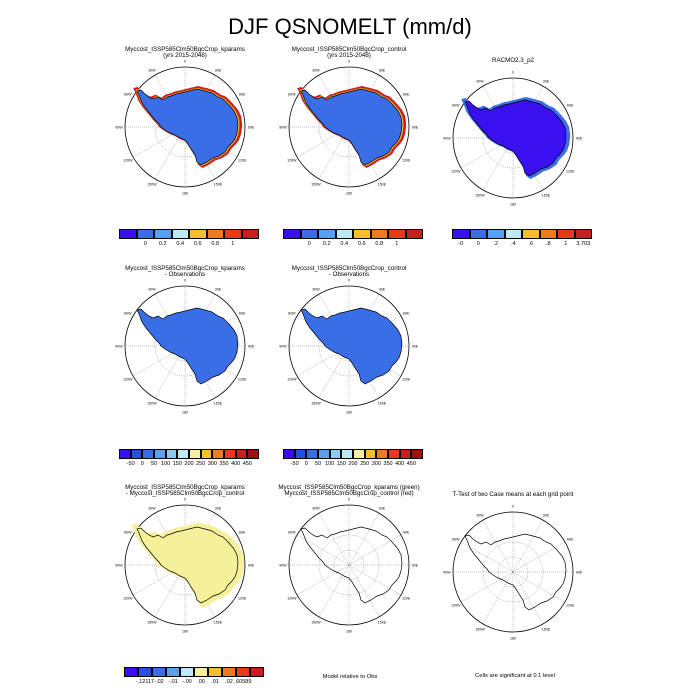 The width and height of the screenshot is (700, 700). I want to click on panel-subtitle: - Myccost_ISSP585Clm50BgcCrop_control, so click(185, 493).